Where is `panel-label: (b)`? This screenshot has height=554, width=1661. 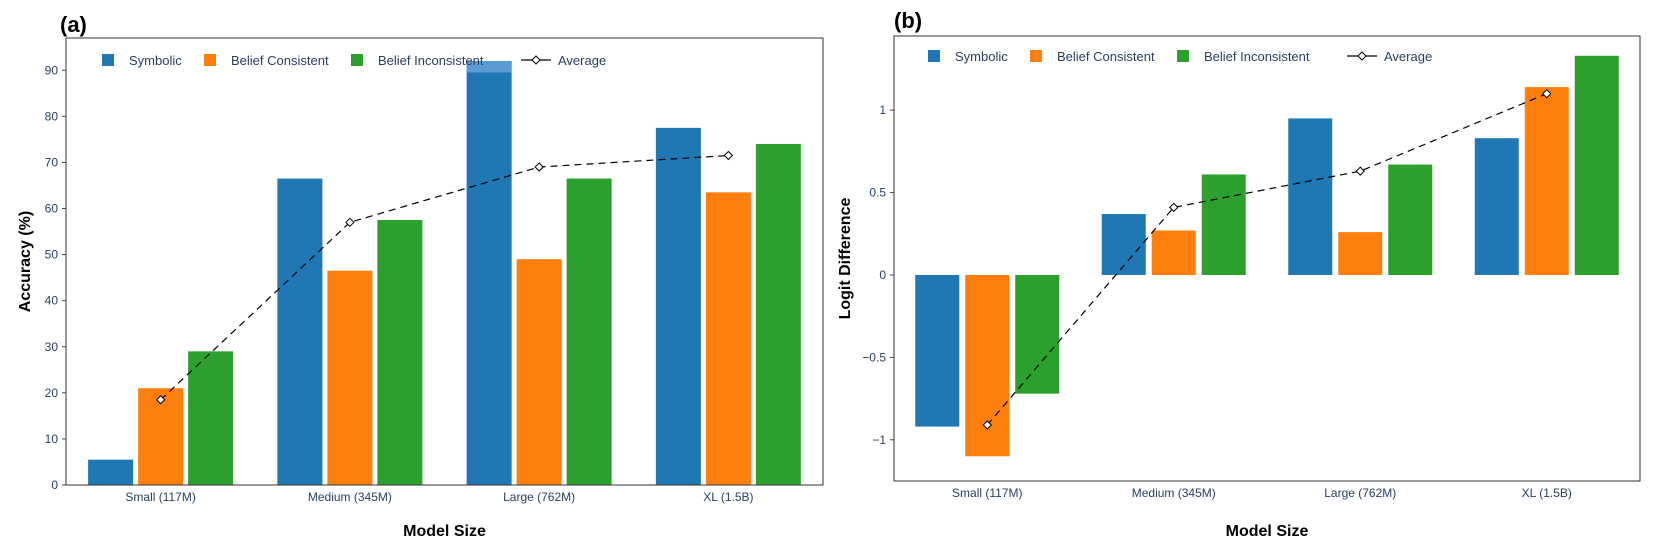
panel-label: (b) is located at coordinates (908, 20).